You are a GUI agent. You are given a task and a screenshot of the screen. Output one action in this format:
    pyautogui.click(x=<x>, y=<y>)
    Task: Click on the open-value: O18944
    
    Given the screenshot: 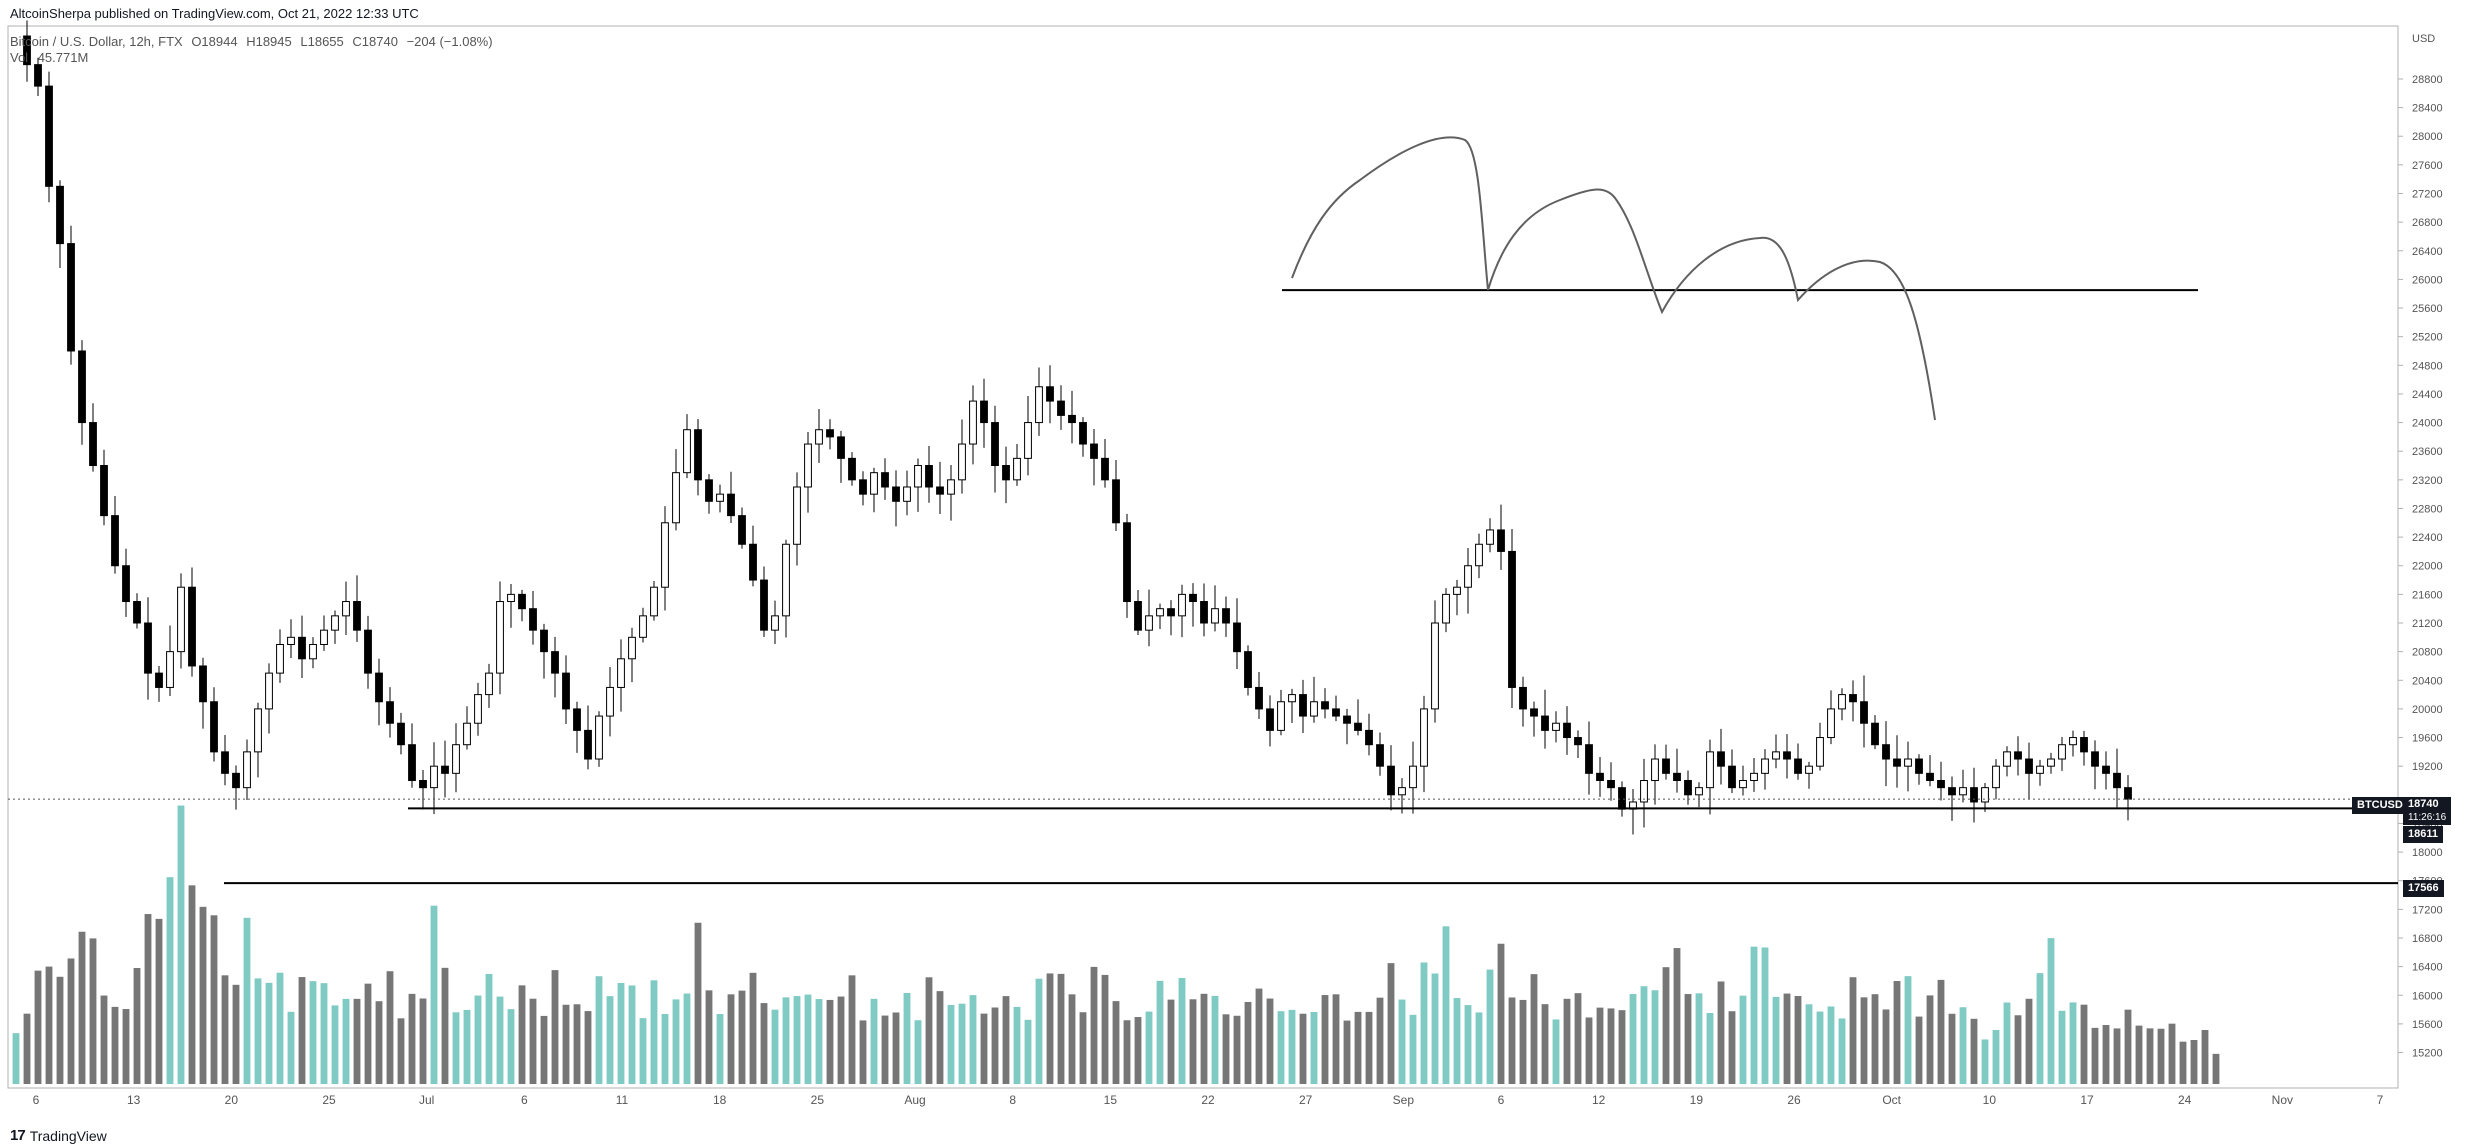 What is the action you would take?
    pyautogui.click(x=214, y=41)
    